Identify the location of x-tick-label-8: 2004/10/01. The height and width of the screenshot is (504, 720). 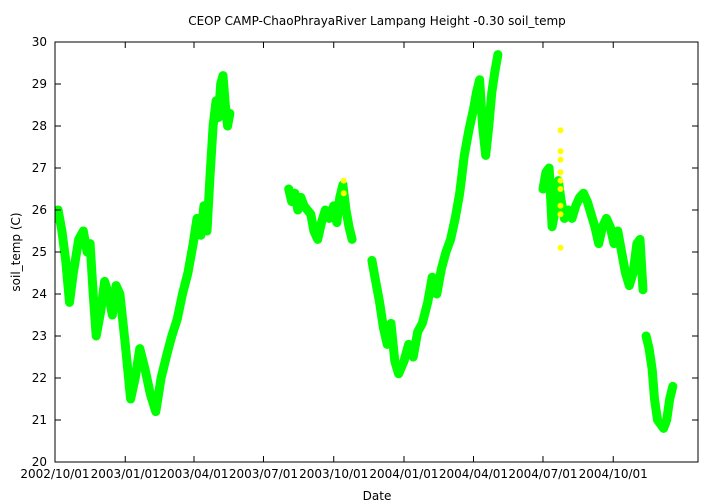
(613, 474).